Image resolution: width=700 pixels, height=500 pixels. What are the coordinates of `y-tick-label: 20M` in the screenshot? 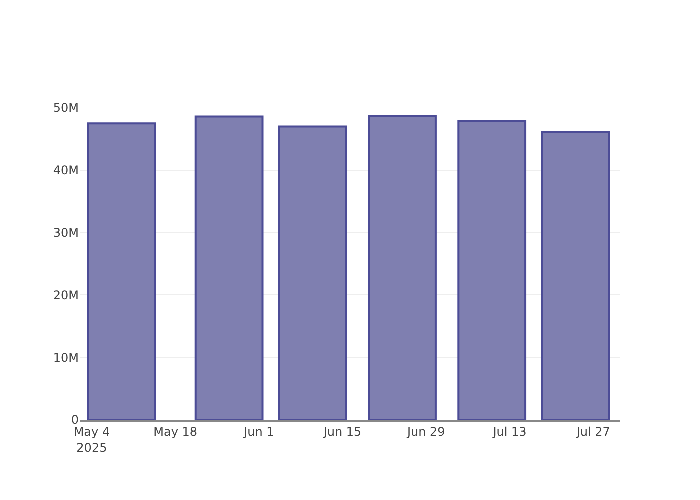 It's located at (66, 295).